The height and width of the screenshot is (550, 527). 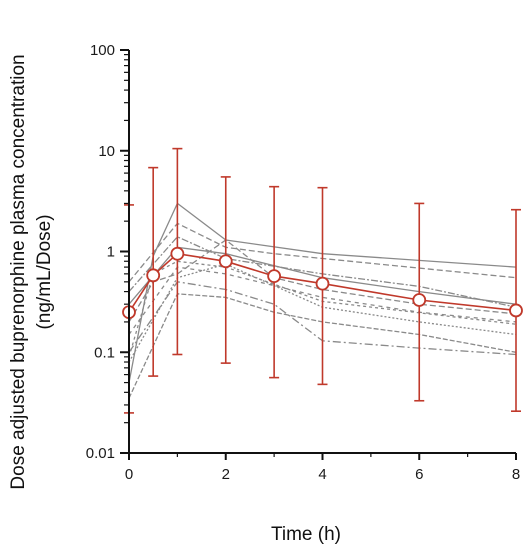 What do you see at coordinates (306, 534) in the screenshot?
I see `x-axis-title: Time (h)` at bounding box center [306, 534].